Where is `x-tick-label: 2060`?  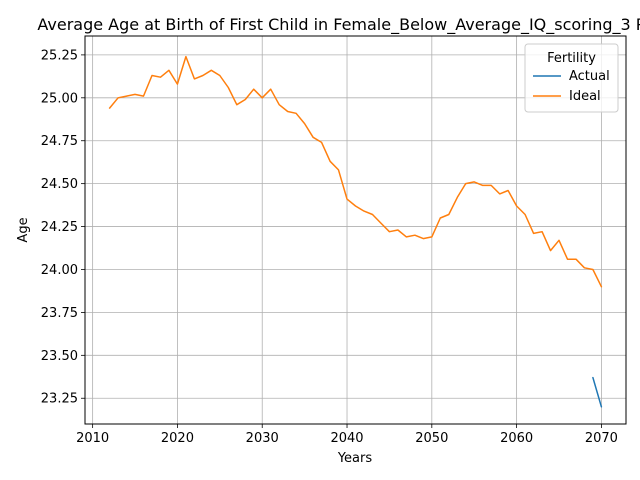 x-tick-label: 2060 is located at coordinates (516, 438).